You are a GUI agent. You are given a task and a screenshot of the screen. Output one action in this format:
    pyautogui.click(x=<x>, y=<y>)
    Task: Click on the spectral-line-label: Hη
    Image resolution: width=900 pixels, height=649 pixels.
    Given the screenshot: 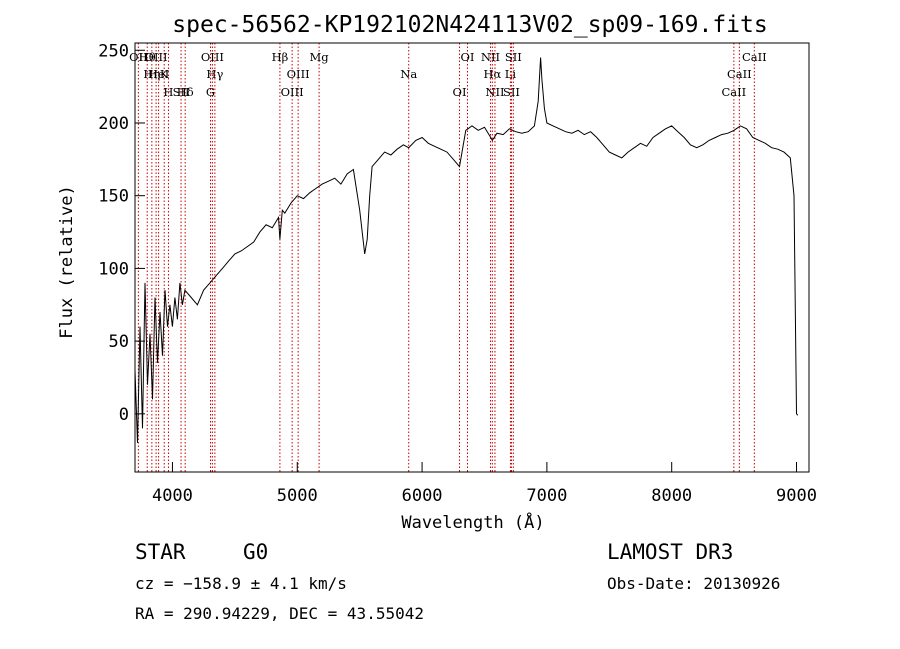 What is the action you would take?
    pyautogui.click(x=151, y=74)
    